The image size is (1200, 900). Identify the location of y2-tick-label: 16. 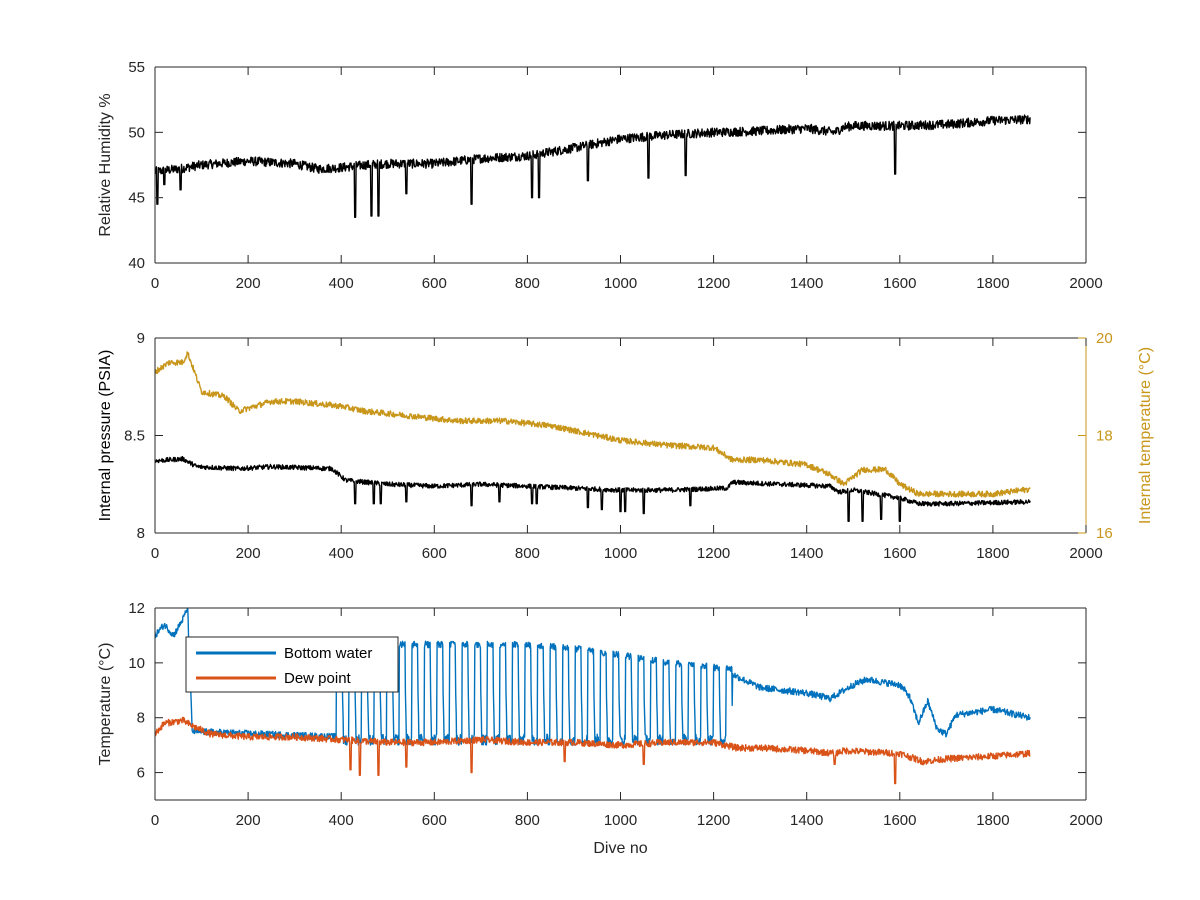
(1104, 533).